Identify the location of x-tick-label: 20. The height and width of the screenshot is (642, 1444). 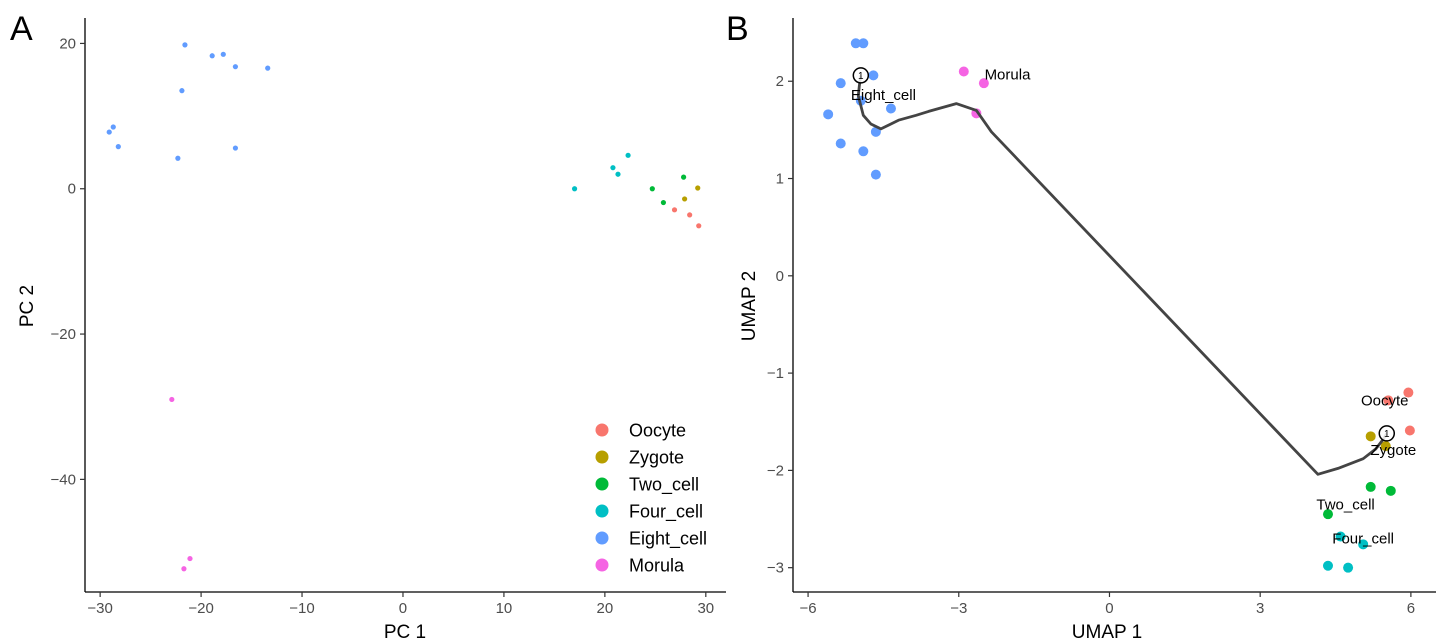
(605, 608).